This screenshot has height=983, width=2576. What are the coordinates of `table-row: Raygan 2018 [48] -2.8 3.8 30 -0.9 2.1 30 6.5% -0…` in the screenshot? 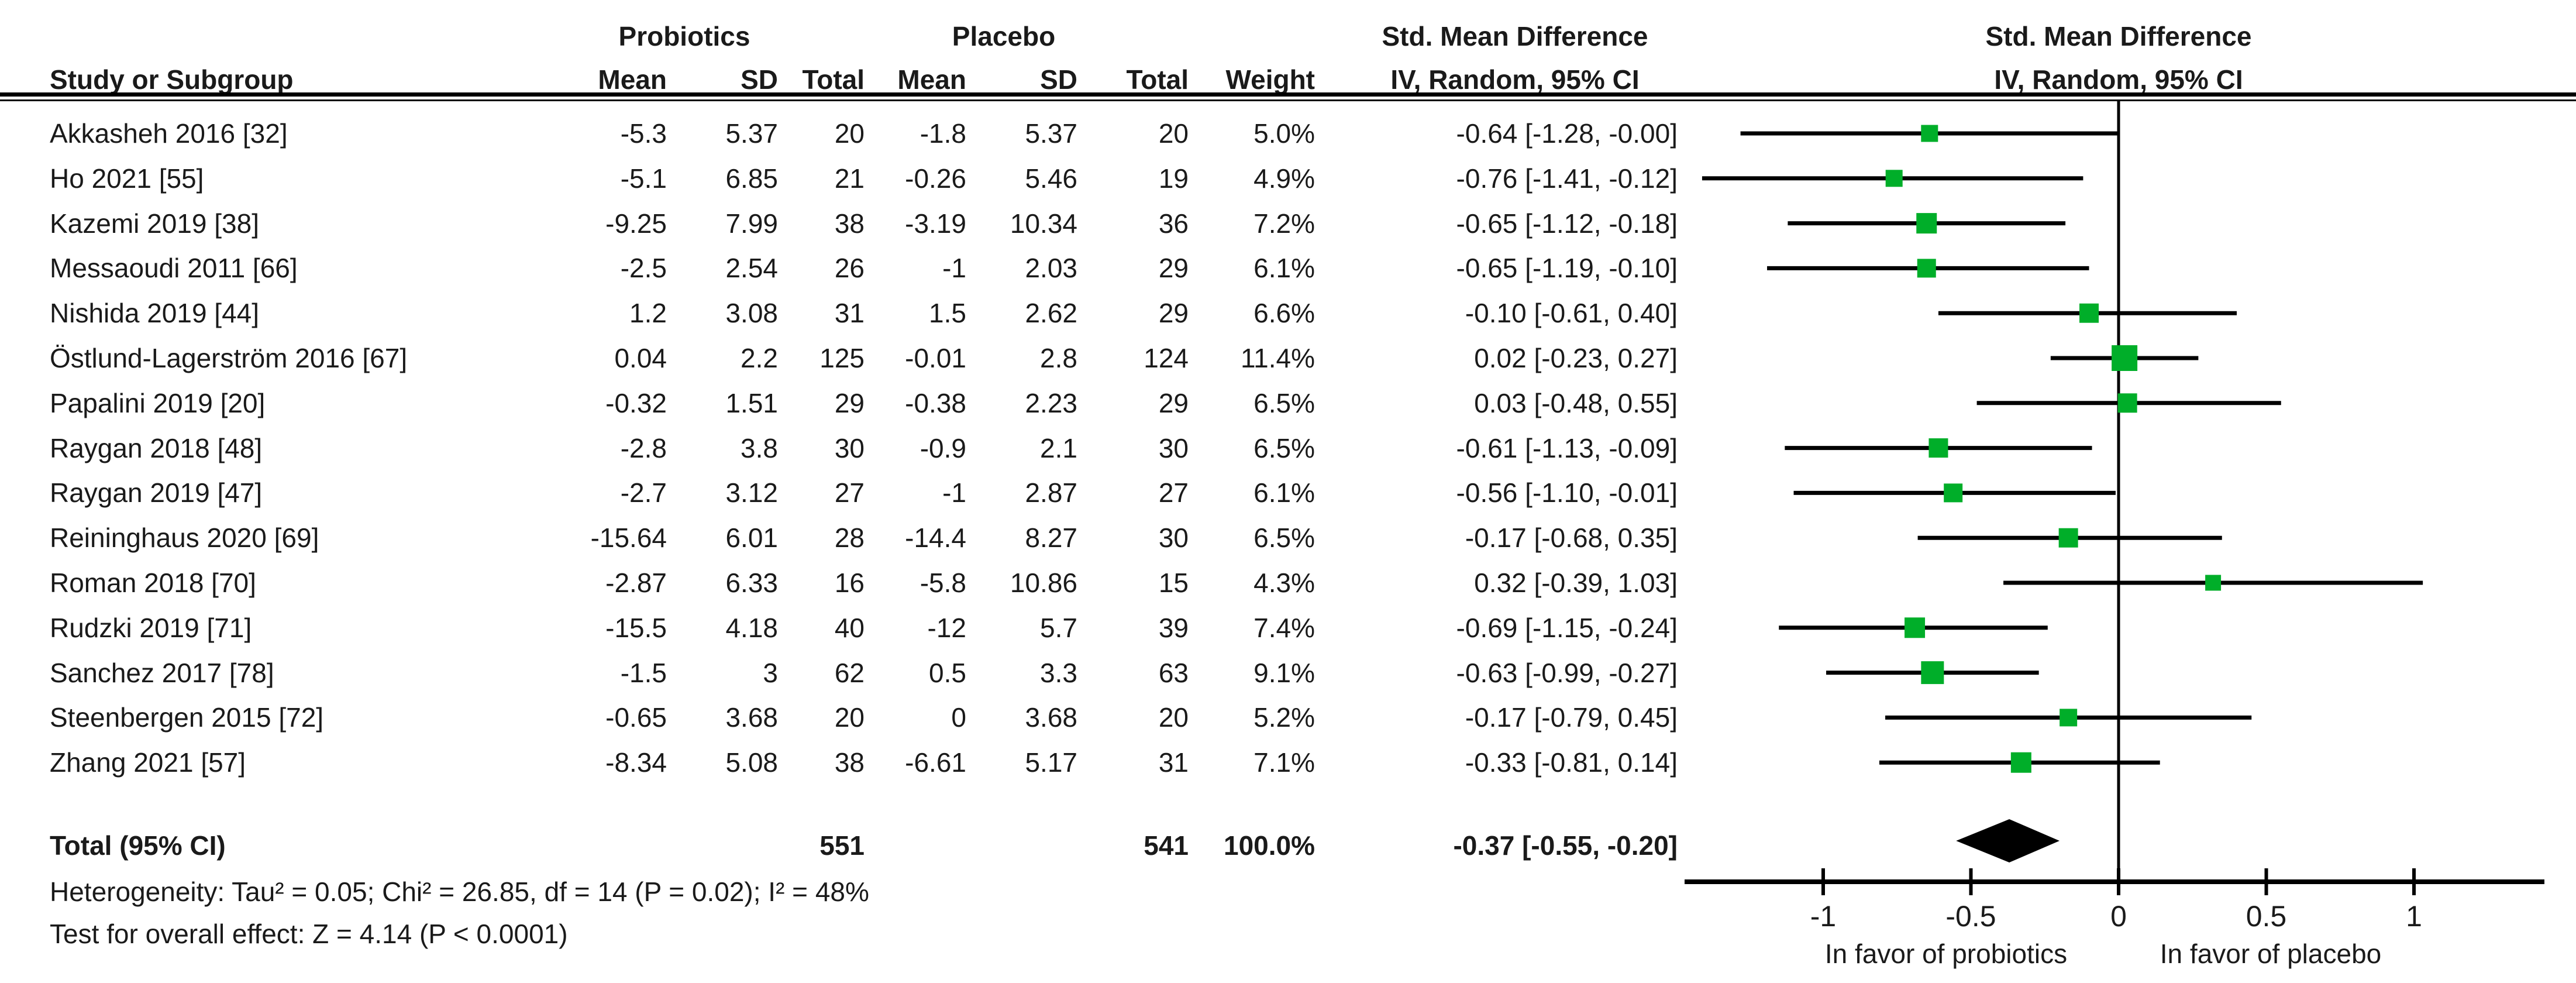 It's located at (1288, 448).